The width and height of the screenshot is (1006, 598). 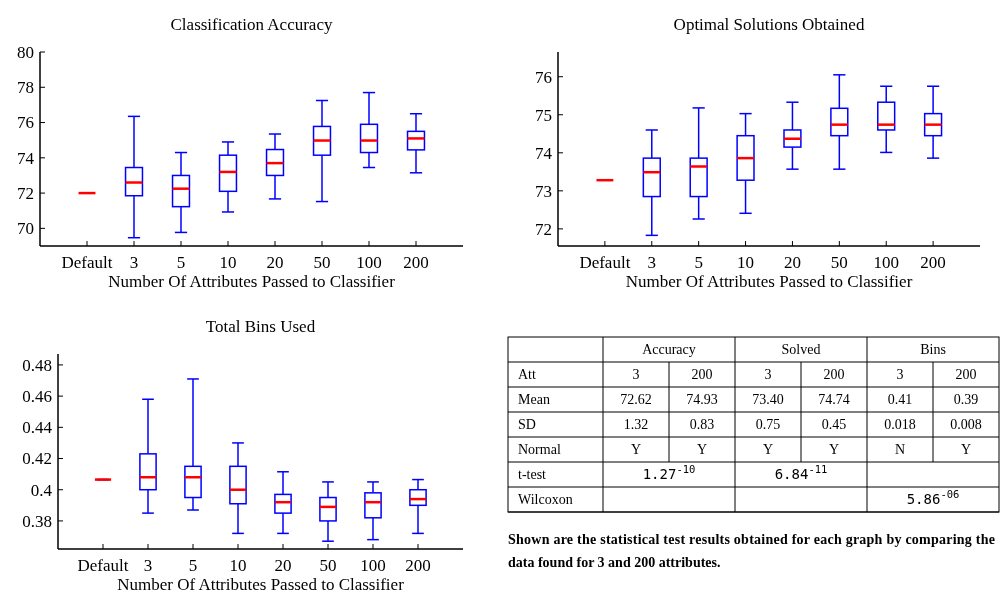 What do you see at coordinates (543, 115) in the screenshot?
I see `y-tick-label: 75` at bounding box center [543, 115].